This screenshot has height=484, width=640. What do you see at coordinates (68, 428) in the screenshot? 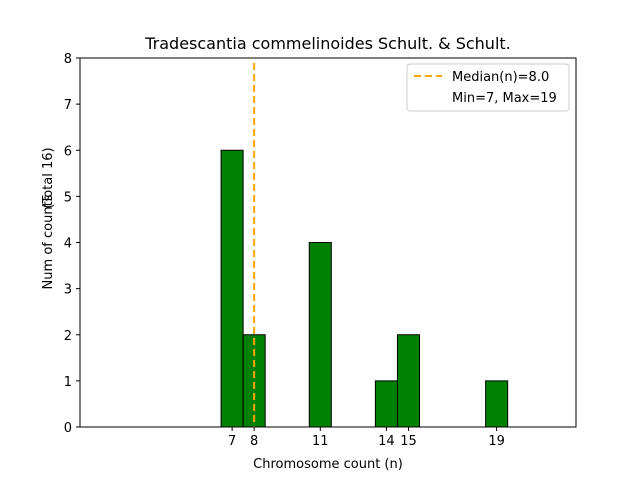
I see `y-tick-label: 0` at bounding box center [68, 428].